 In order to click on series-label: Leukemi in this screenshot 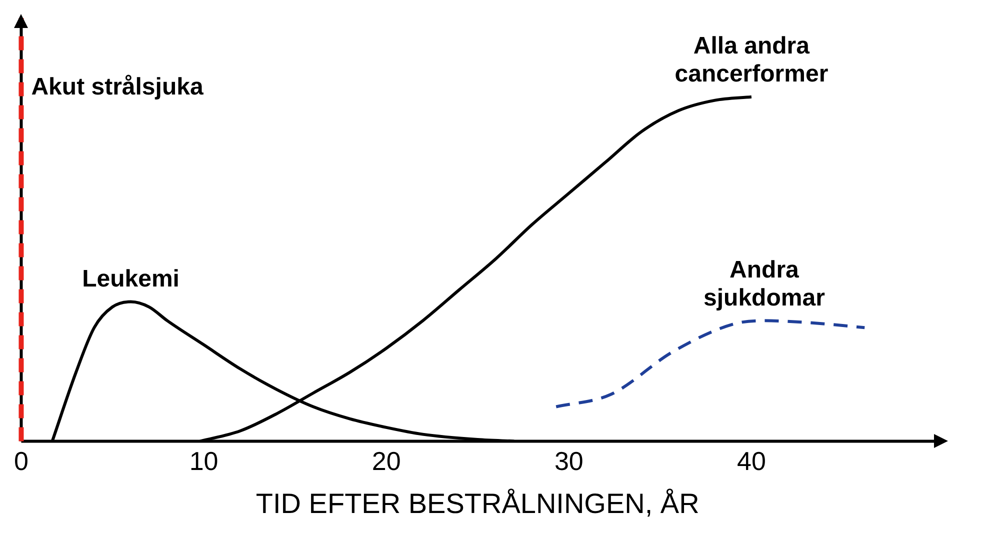, I will do `click(131, 278)`.